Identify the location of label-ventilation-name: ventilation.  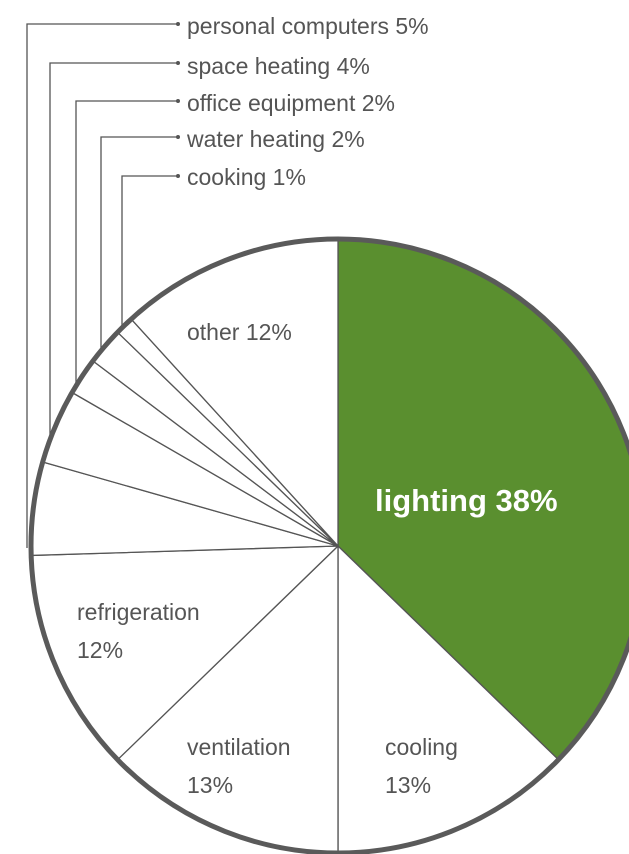
(239, 747).